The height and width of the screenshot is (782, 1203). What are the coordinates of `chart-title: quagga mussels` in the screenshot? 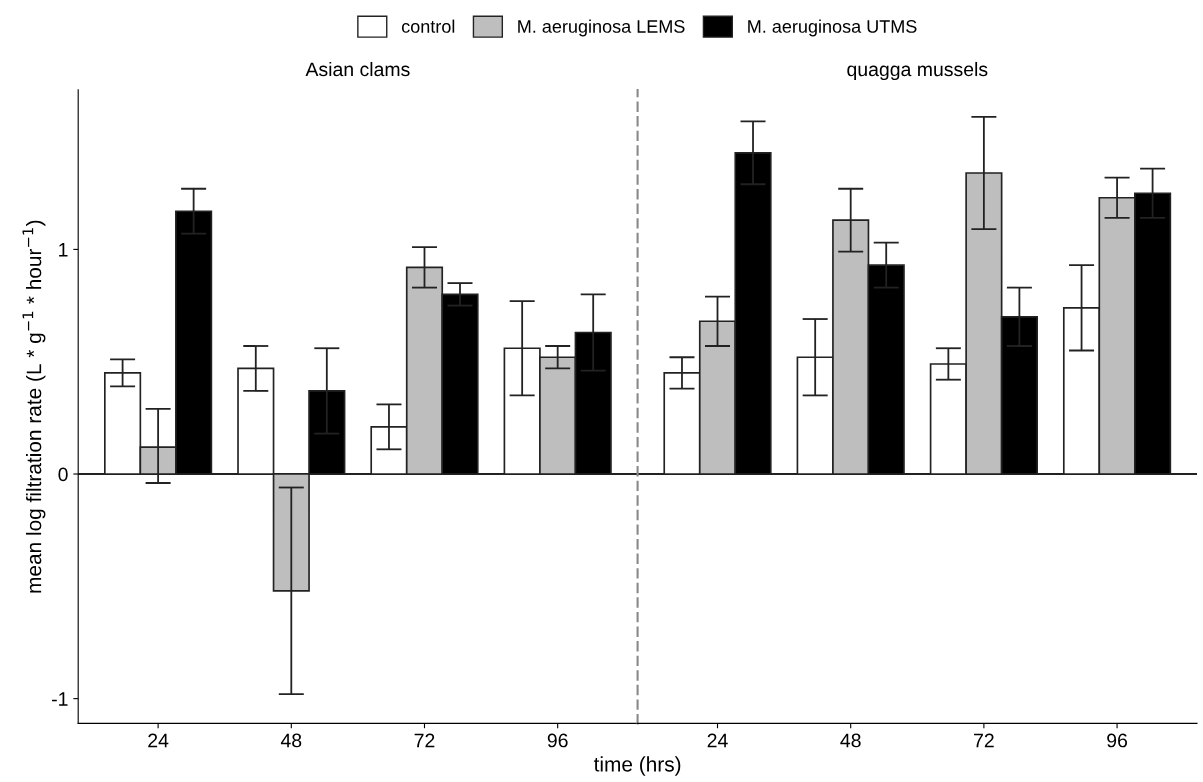 It's located at (917, 71).